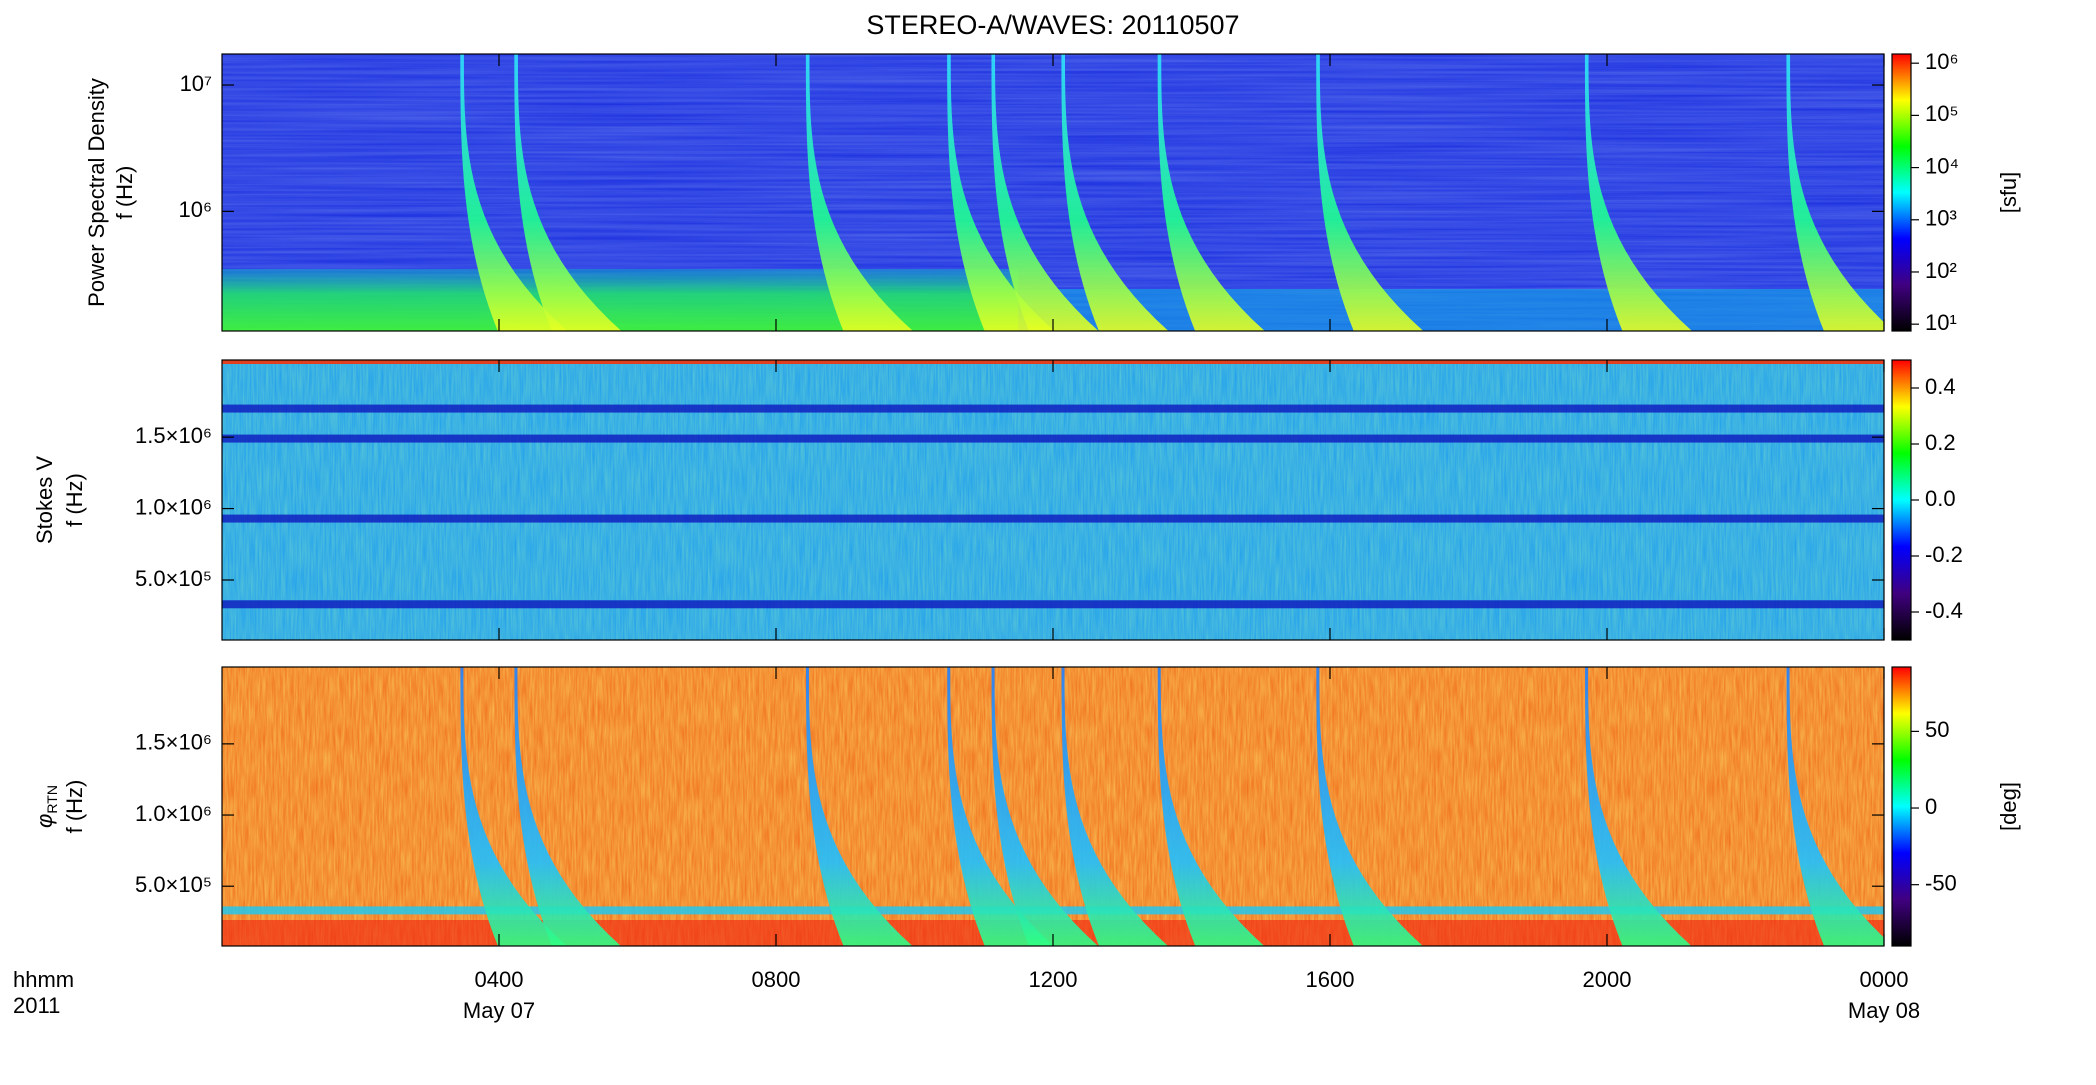 This screenshot has width=2096, height=1085. Describe the element at coordinates (1937, 729) in the screenshot. I see `colorbar-tick-label: 50` at that location.